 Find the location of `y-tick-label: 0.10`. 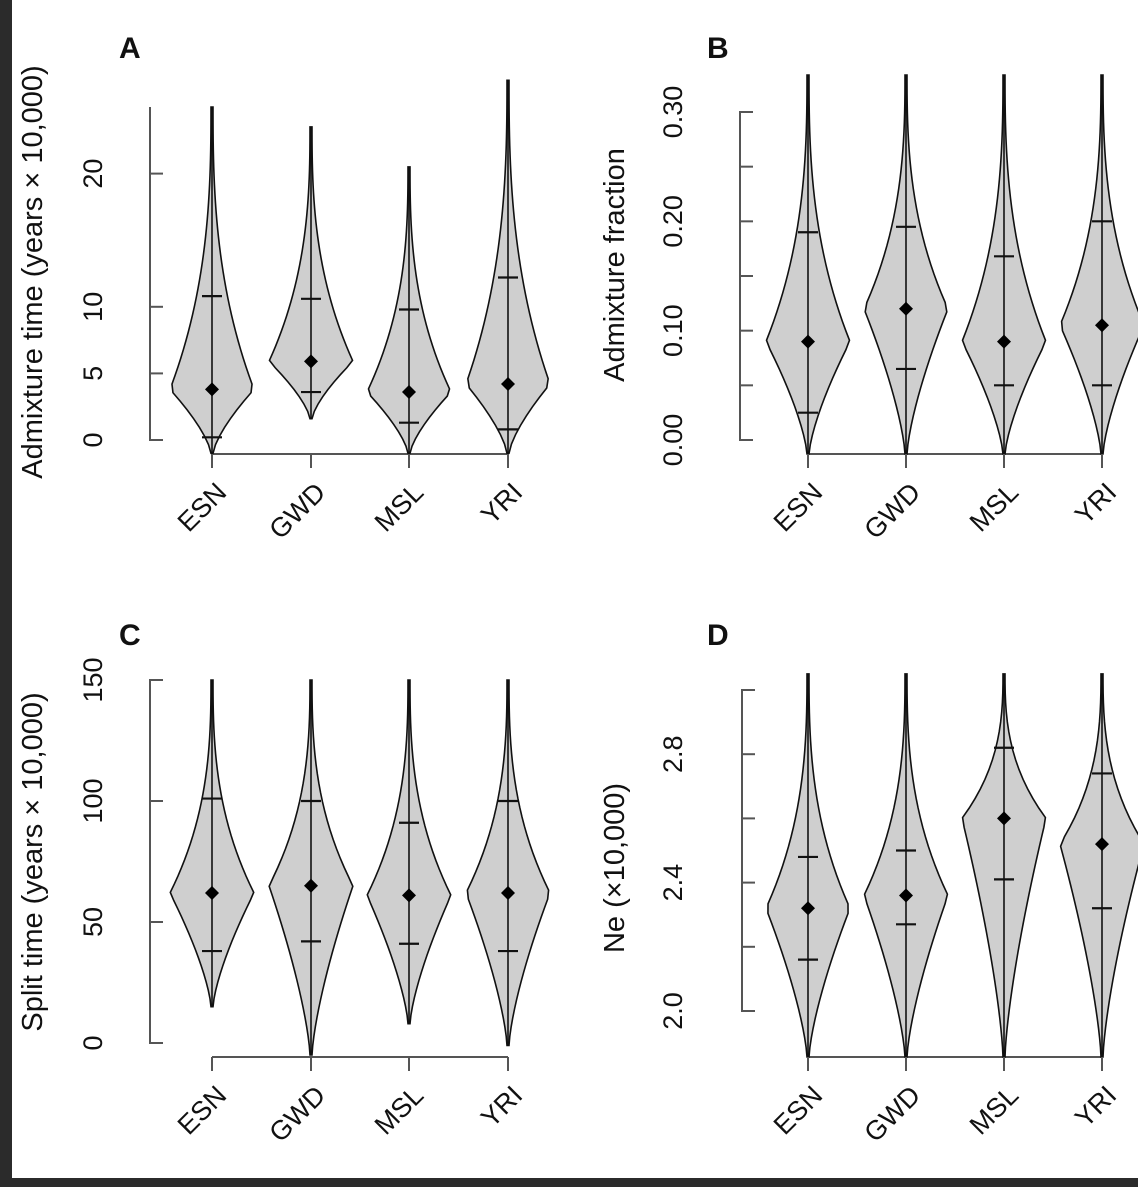

y-tick-label: 0.10 is located at coordinates (673, 330).